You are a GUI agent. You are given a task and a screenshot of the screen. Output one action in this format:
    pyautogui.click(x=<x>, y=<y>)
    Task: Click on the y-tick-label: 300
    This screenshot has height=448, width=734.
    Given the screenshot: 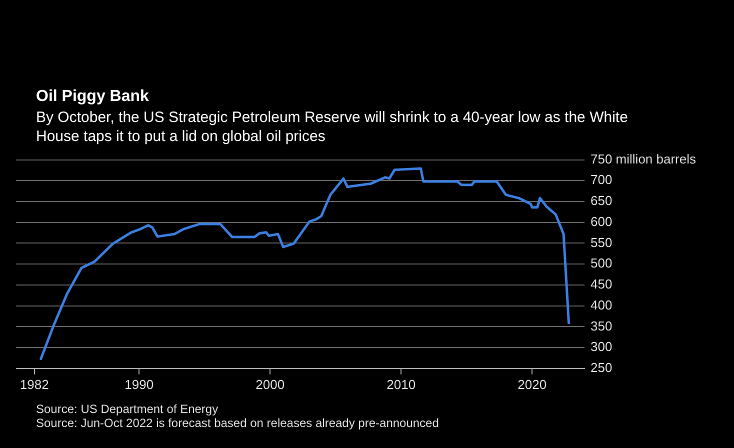 What is the action you would take?
    pyautogui.click(x=601, y=346)
    